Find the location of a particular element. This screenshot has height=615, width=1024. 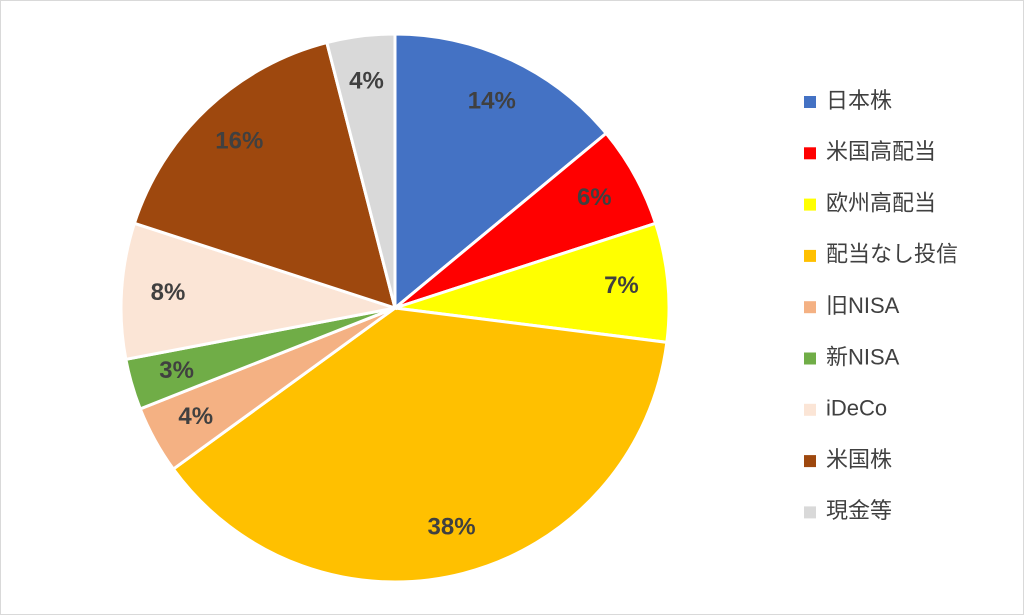

legend-label: 旧NISA is located at coordinates (863, 305).